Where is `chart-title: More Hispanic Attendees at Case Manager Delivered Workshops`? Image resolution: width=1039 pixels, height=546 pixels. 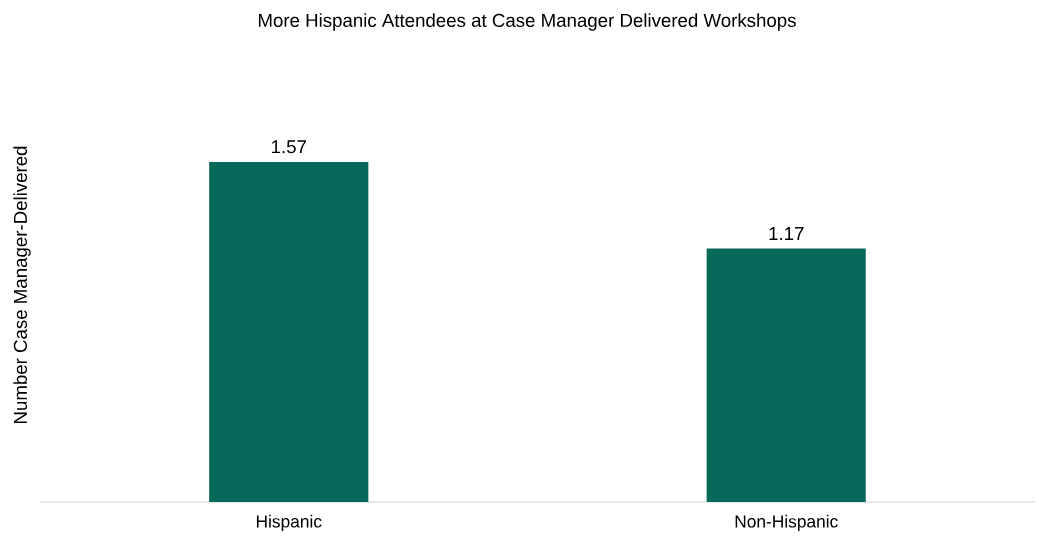 chart-title: More Hispanic Attendees at Case Manager Delivered Workshops is located at coordinates (527, 22).